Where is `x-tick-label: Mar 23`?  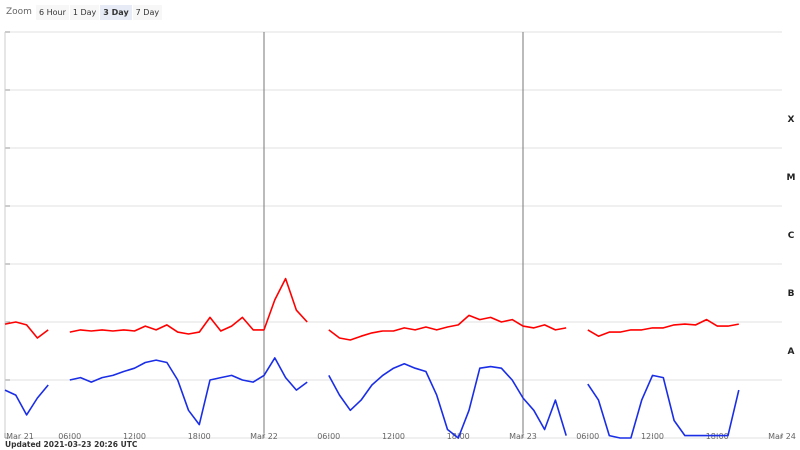
x-tick-label: Mar 23 is located at coordinates (523, 436).